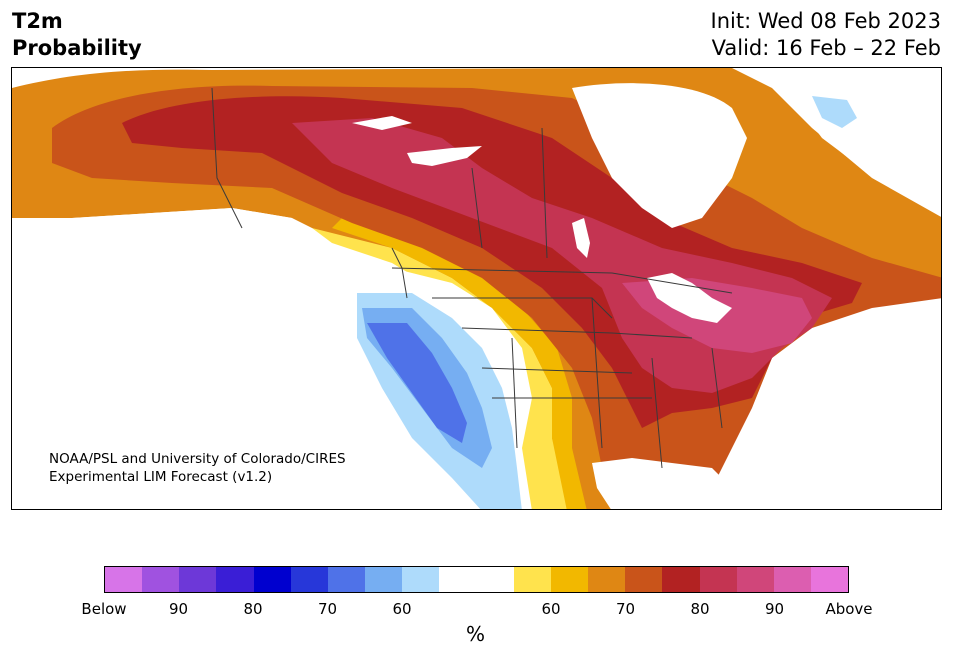 The image size is (953, 659). What do you see at coordinates (667, 483) in the screenshot?
I see `gulf-of-mexico` at bounding box center [667, 483].